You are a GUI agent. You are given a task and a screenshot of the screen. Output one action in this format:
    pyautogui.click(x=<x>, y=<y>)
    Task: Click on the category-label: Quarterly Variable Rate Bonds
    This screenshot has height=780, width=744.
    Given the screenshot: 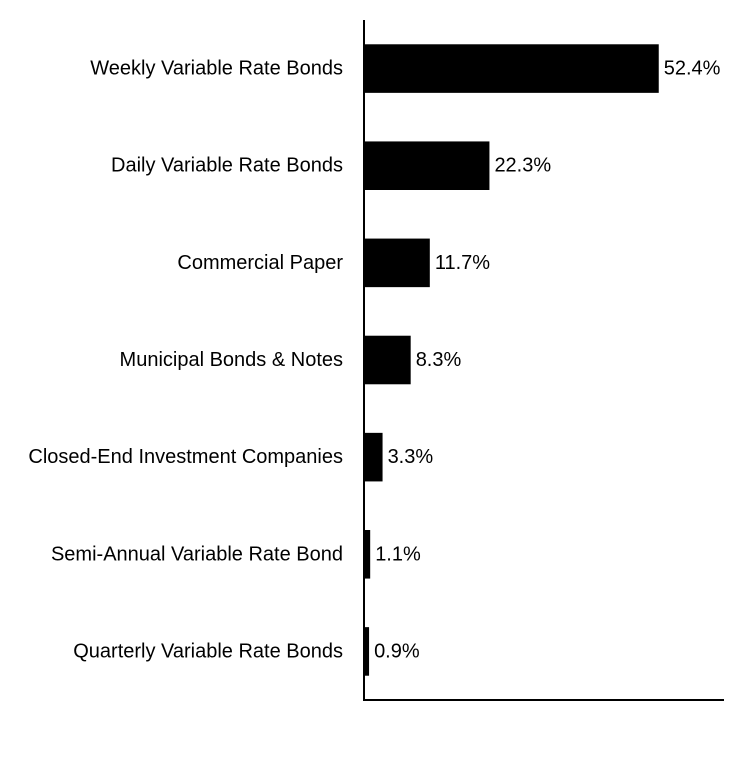 What is the action you would take?
    pyautogui.click(x=208, y=651)
    